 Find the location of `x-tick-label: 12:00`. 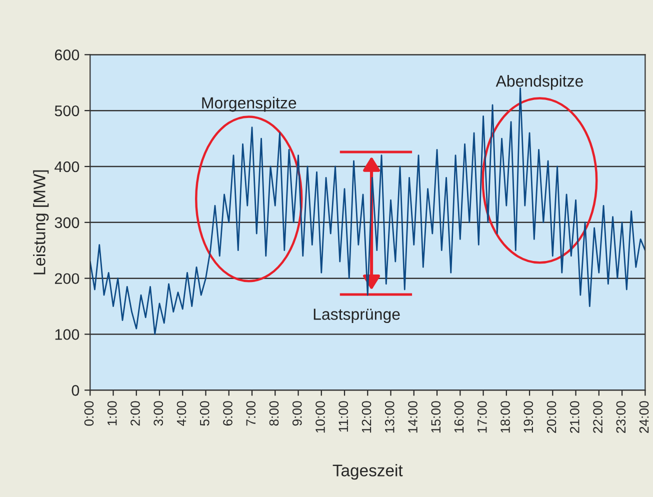

x-tick-label: 12:00 is located at coordinates (367, 417).